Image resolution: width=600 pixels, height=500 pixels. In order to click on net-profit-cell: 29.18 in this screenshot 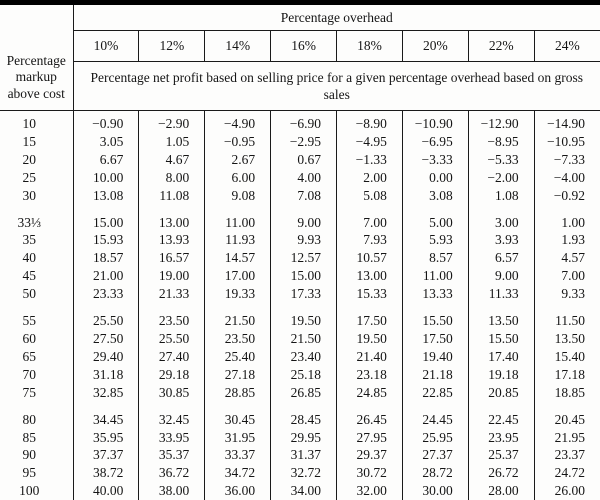, I will do `click(171, 374)`.